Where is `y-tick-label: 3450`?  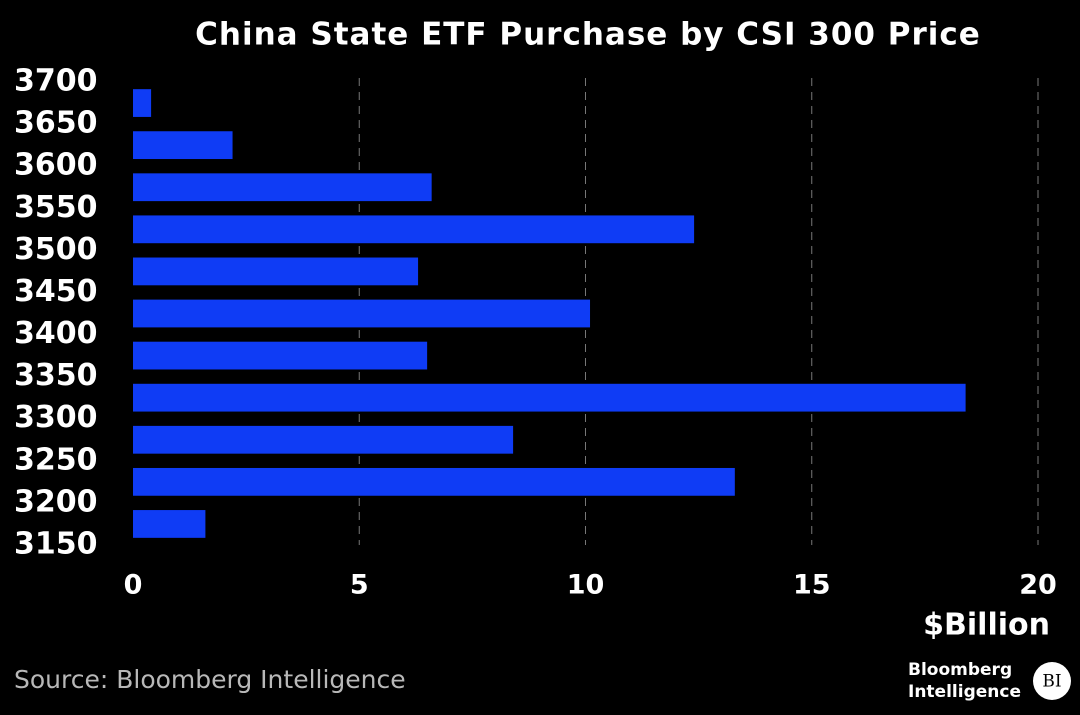 y-tick-label: 3450 is located at coordinates (56, 291).